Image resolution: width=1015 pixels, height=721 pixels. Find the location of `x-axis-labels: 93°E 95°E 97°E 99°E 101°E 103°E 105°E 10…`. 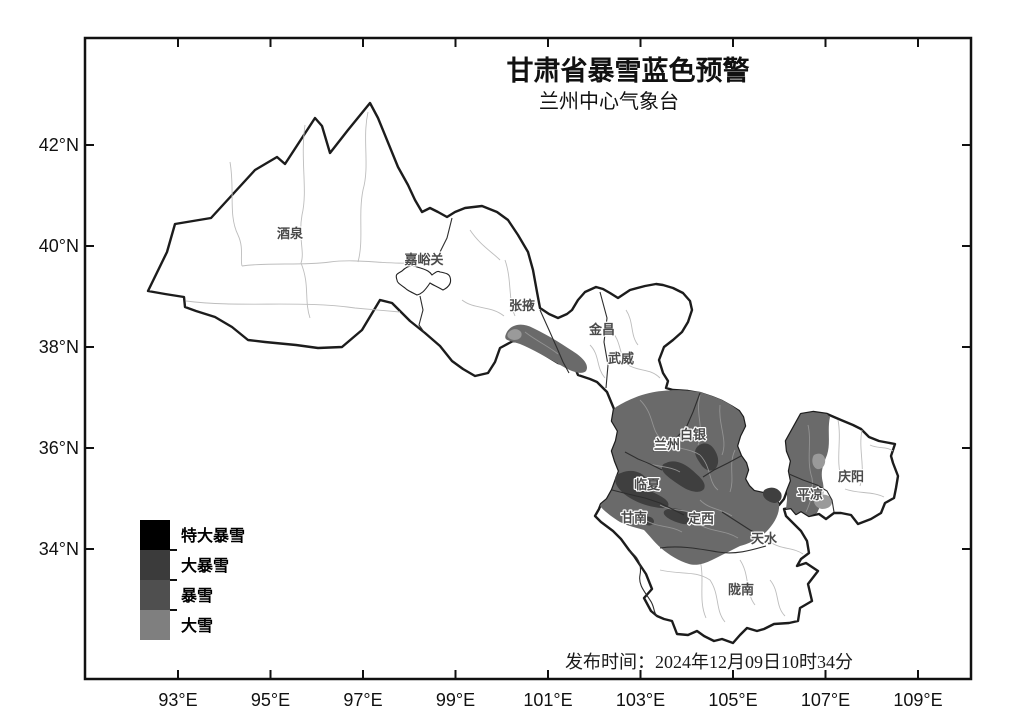

x-axis-labels: 93°E 95°E 97°E 99°E 101°E 103°E 105°E 10… is located at coordinates (550, 700).